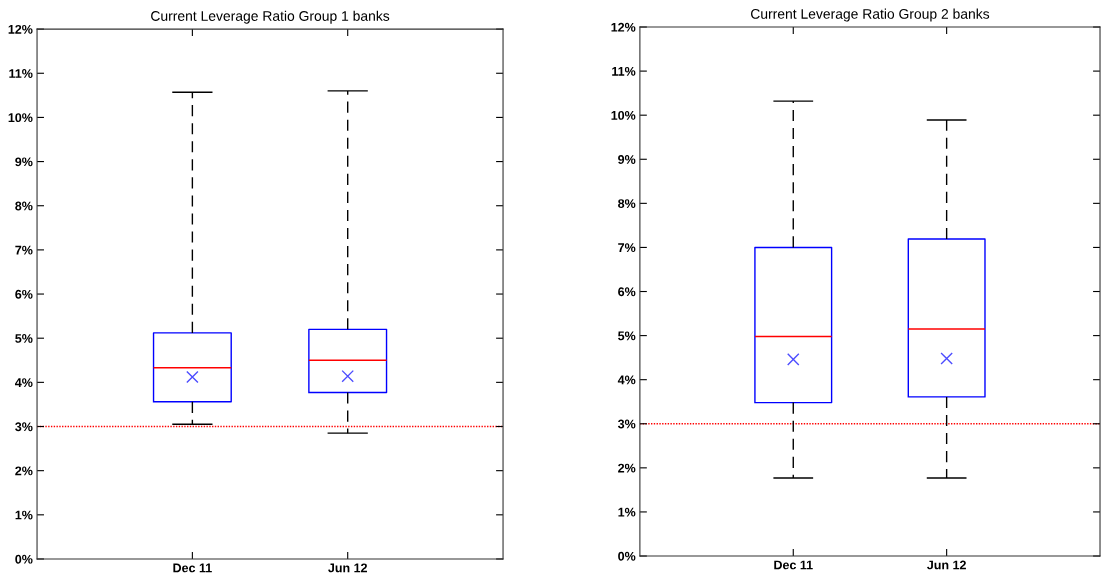 Image resolution: width=1109 pixels, height=581 pixels. Describe the element at coordinates (870, 15) in the screenshot. I see `chart-title: Current Leverage Ratio Group 2 banks` at that location.